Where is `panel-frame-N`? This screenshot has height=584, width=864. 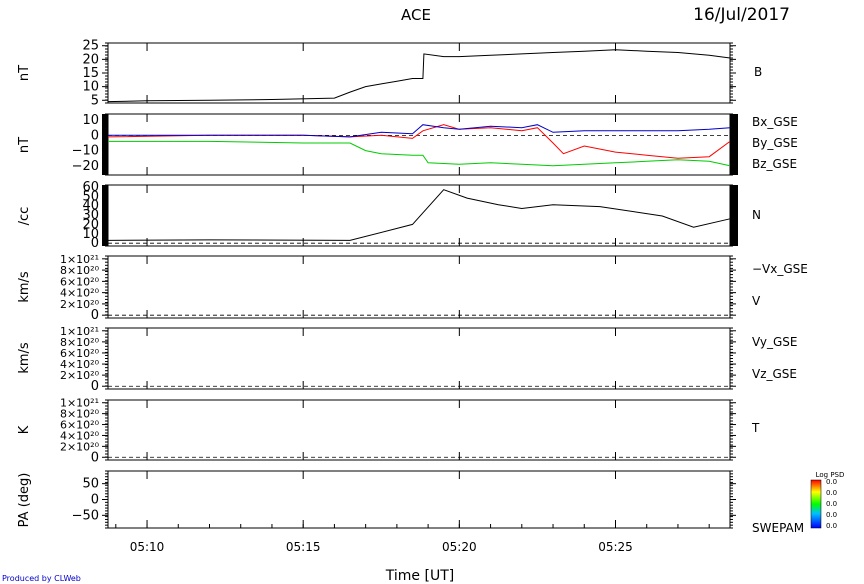 panel-frame-N is located at coordinates (419, 215).